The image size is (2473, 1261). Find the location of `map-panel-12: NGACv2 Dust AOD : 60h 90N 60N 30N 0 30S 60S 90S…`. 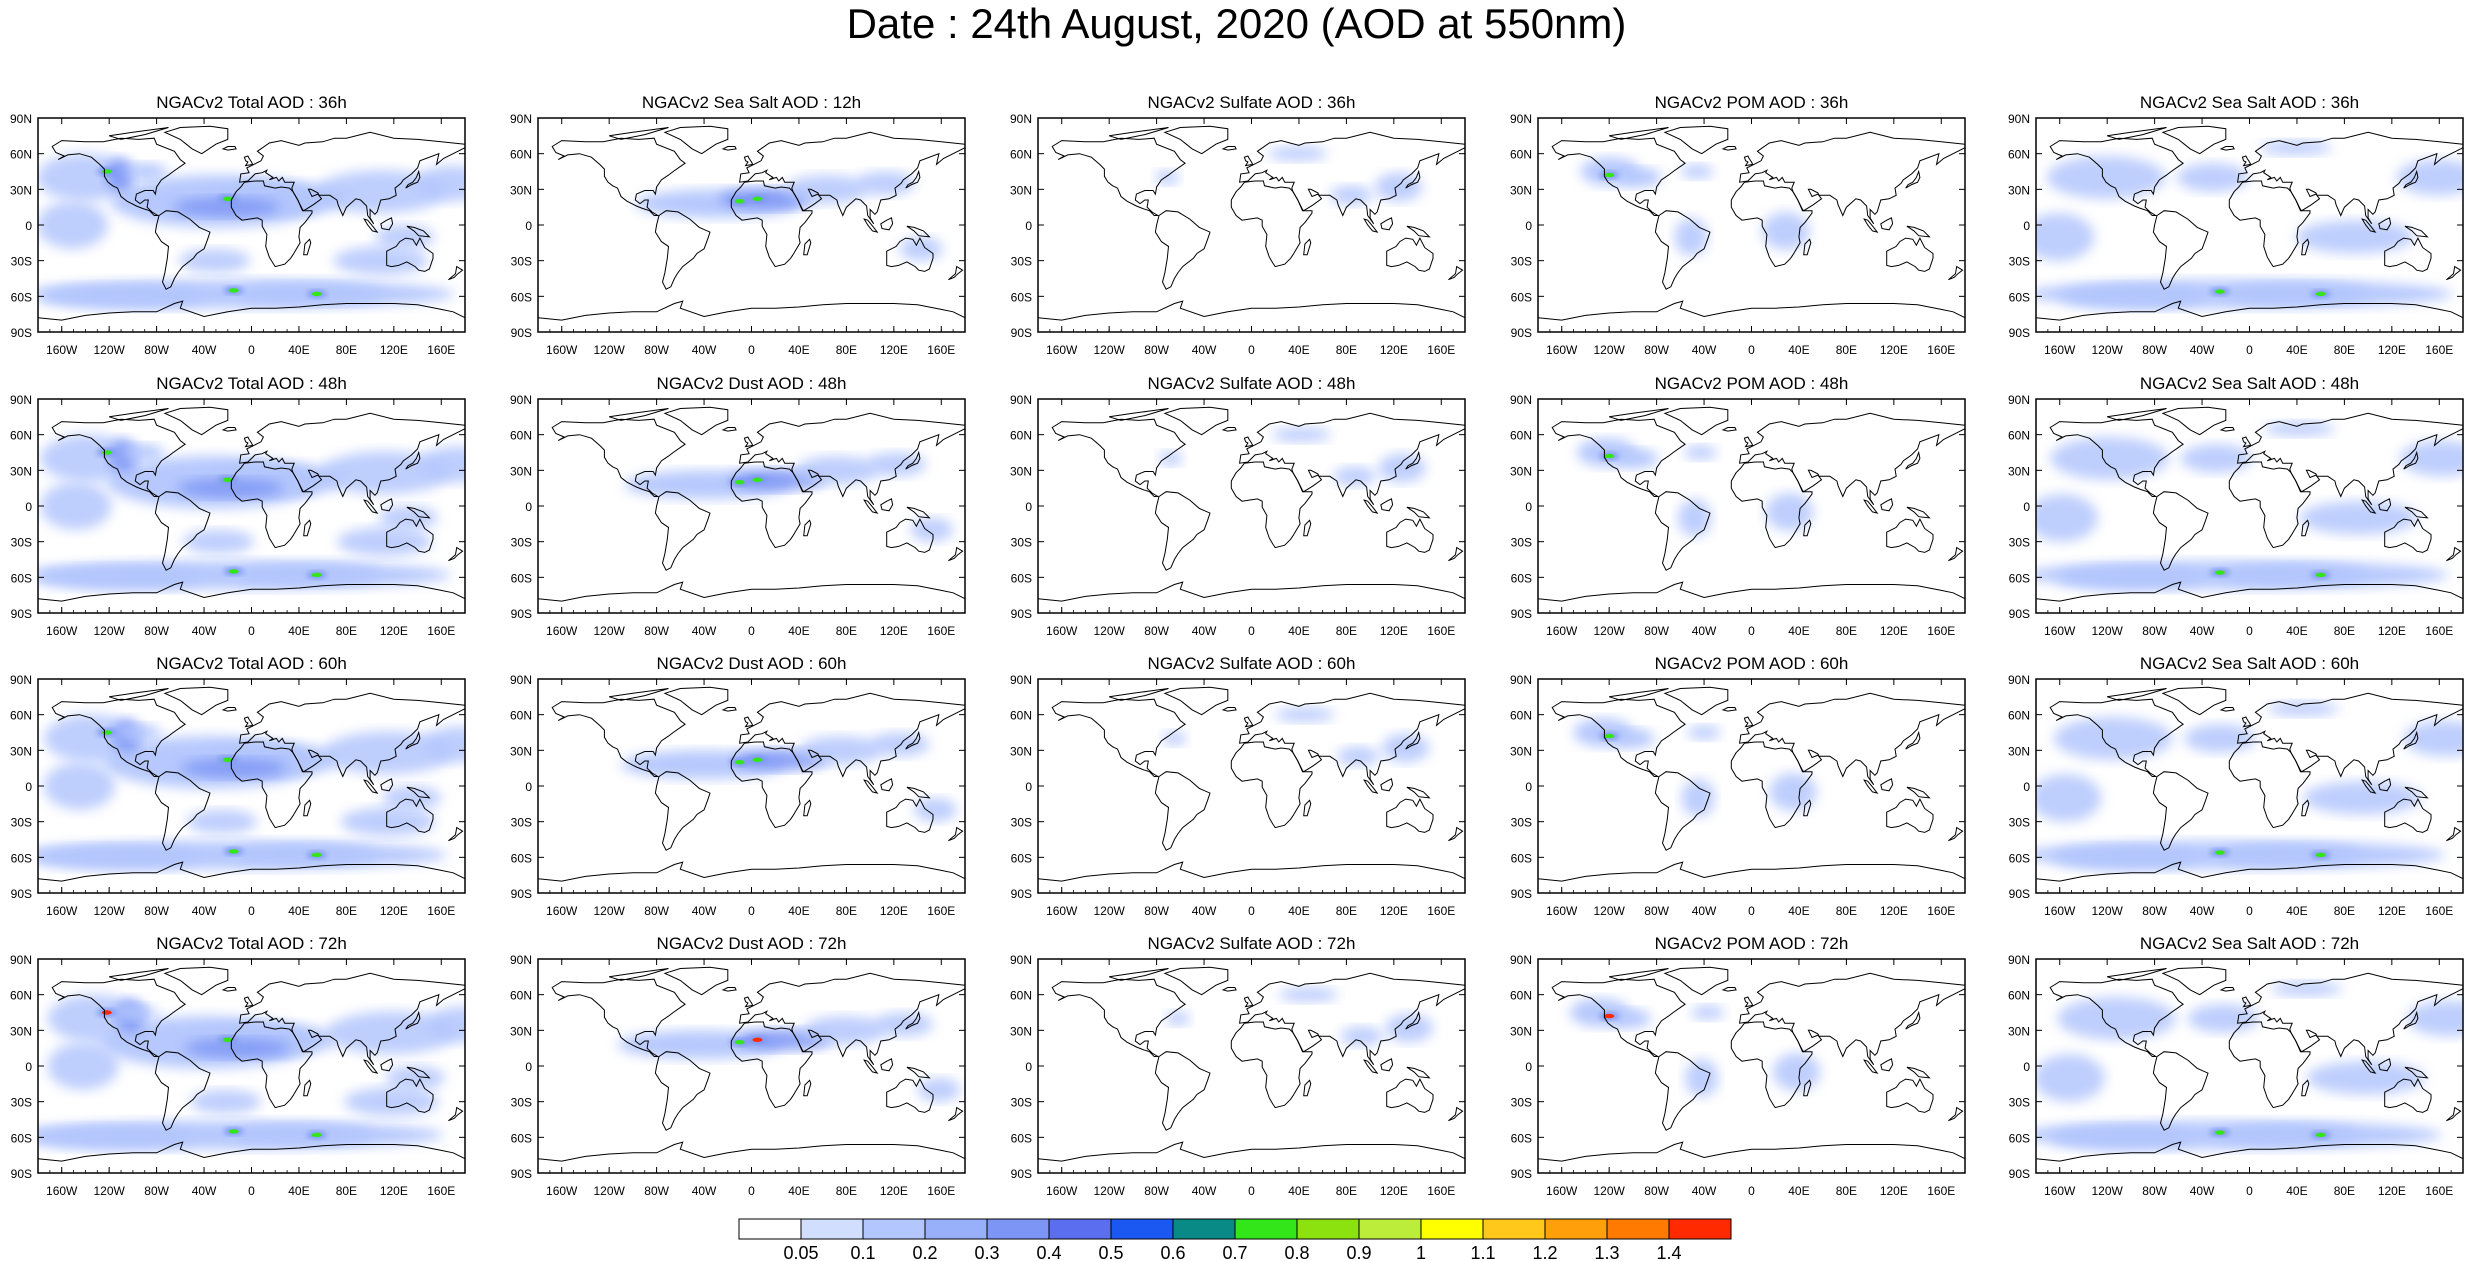

map-panel-12: NGACv2 Dust AOD : 60h 90N 60N 30N 0 30S 60S 90S… is located at coordinates (738, 786).